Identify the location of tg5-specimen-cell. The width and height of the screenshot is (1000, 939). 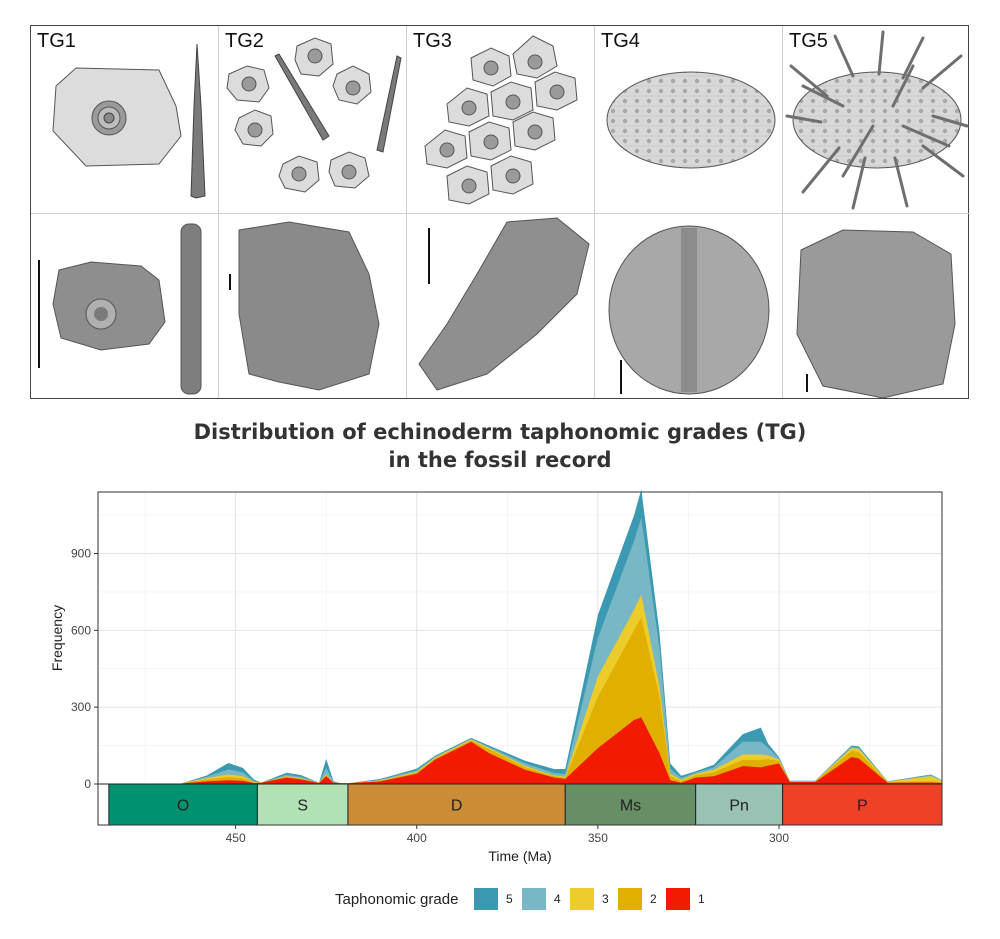
(876, 306).